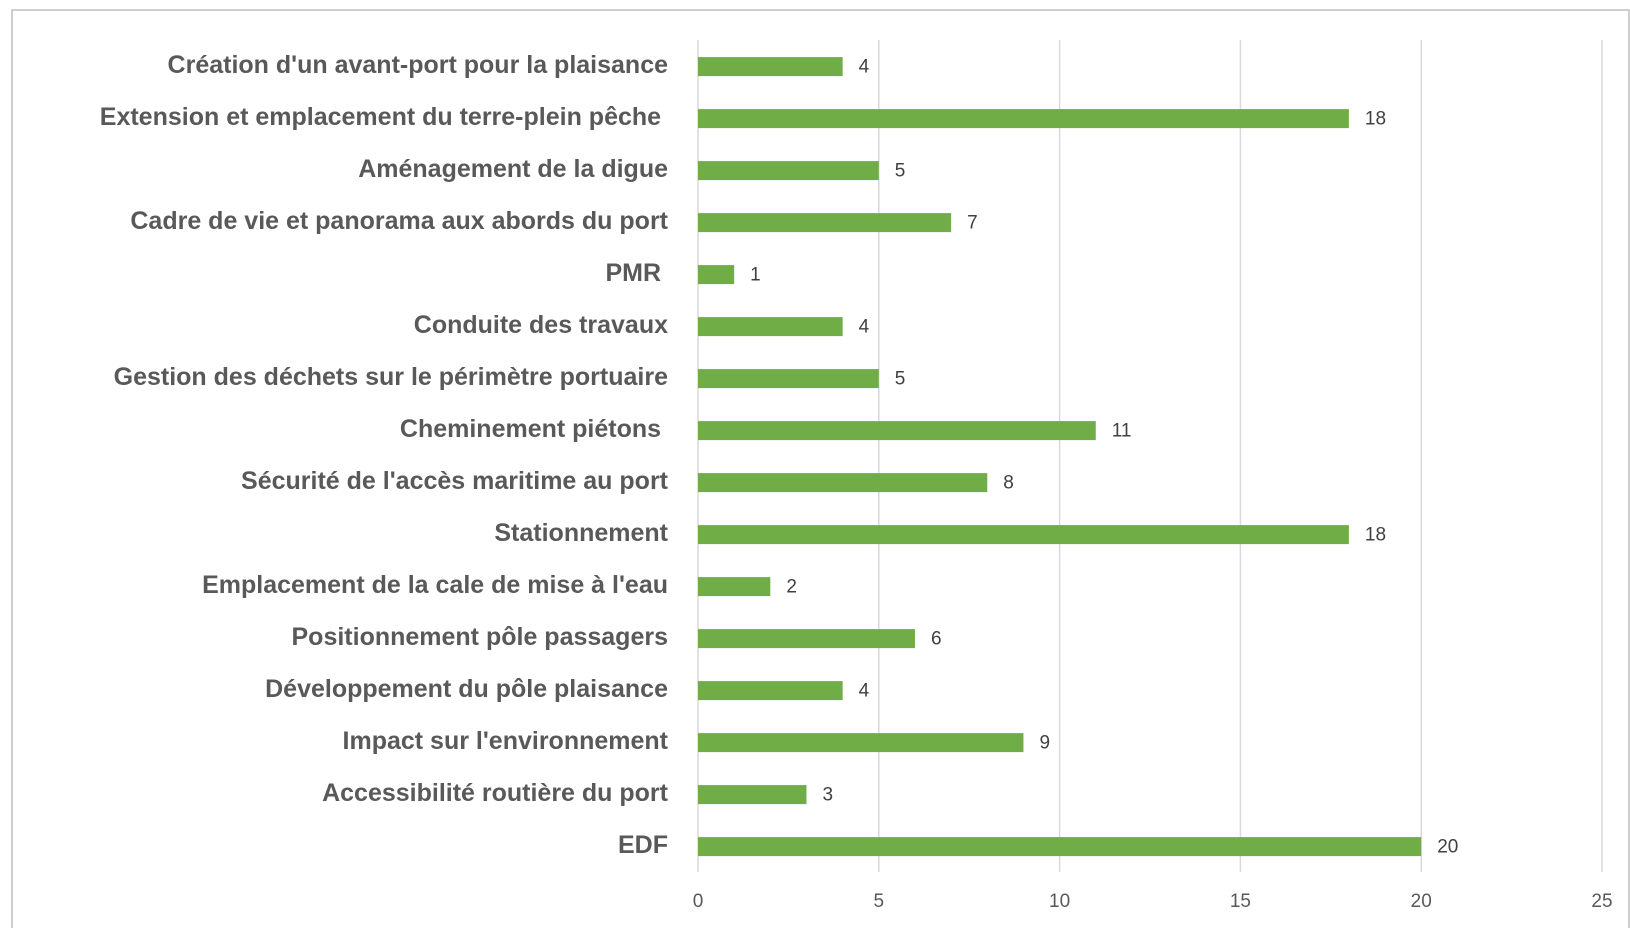 The image size is (1630, 928). I want to click on category-label: Cheminement piétons, so click(534, 429).